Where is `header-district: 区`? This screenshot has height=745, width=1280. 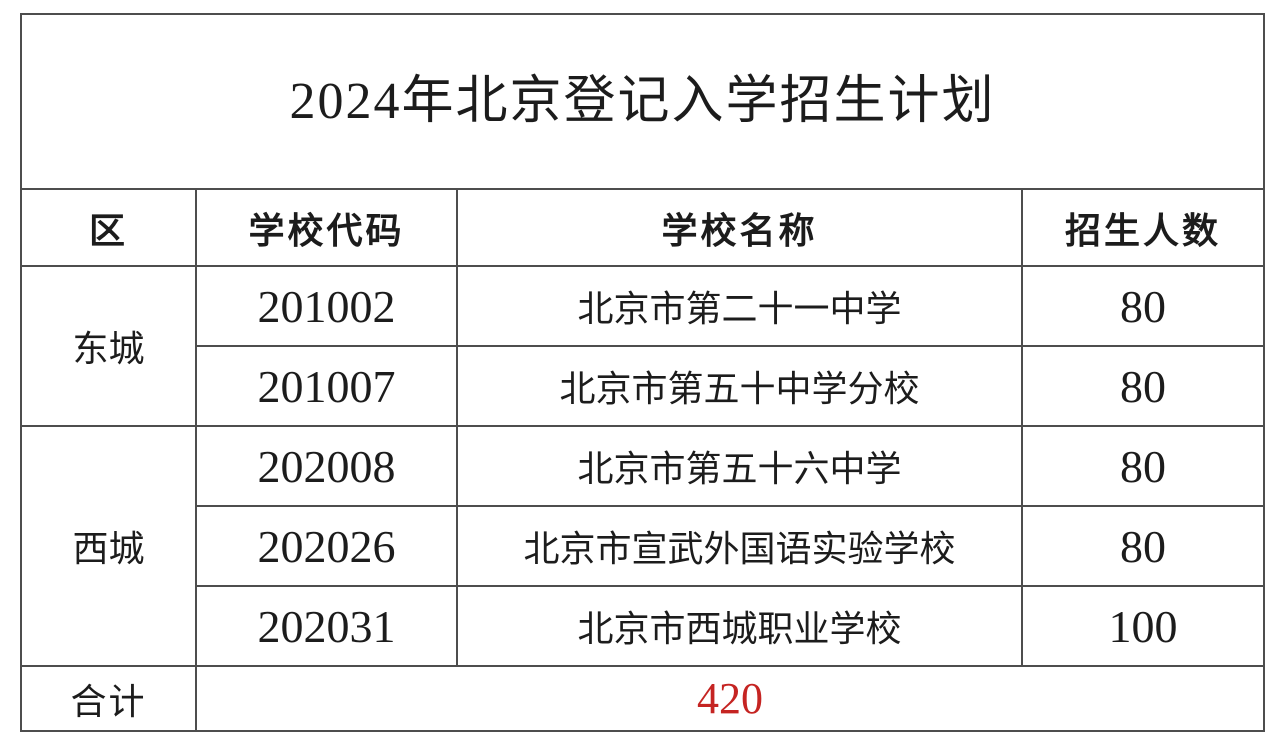
header-district: 区 is located at coordinates (108, 227).